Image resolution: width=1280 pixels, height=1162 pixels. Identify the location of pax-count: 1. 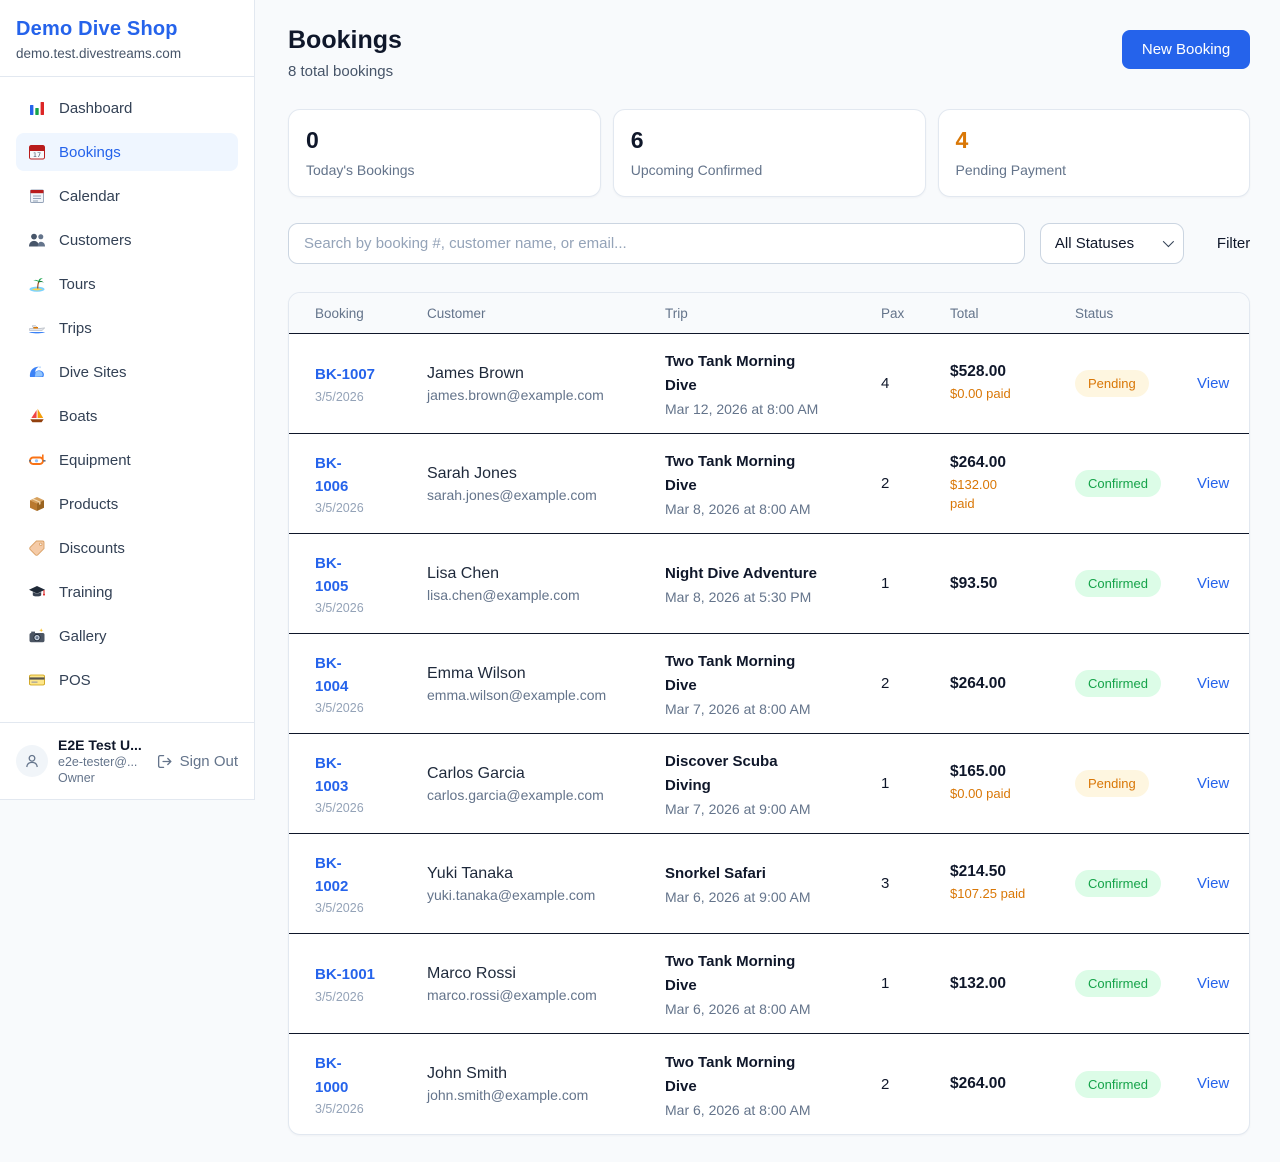
(885, 783).